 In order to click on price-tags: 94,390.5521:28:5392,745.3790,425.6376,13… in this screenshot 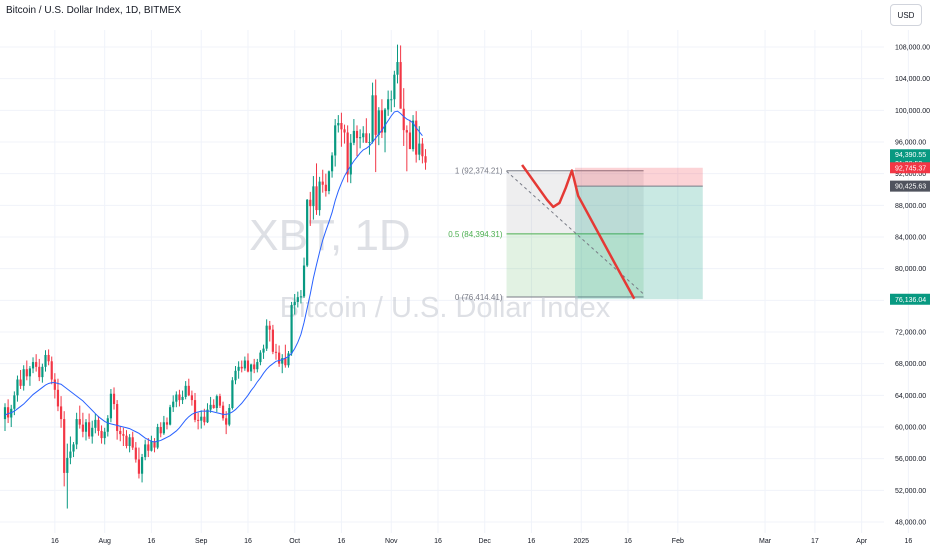, I will do `click(910, 227)`.